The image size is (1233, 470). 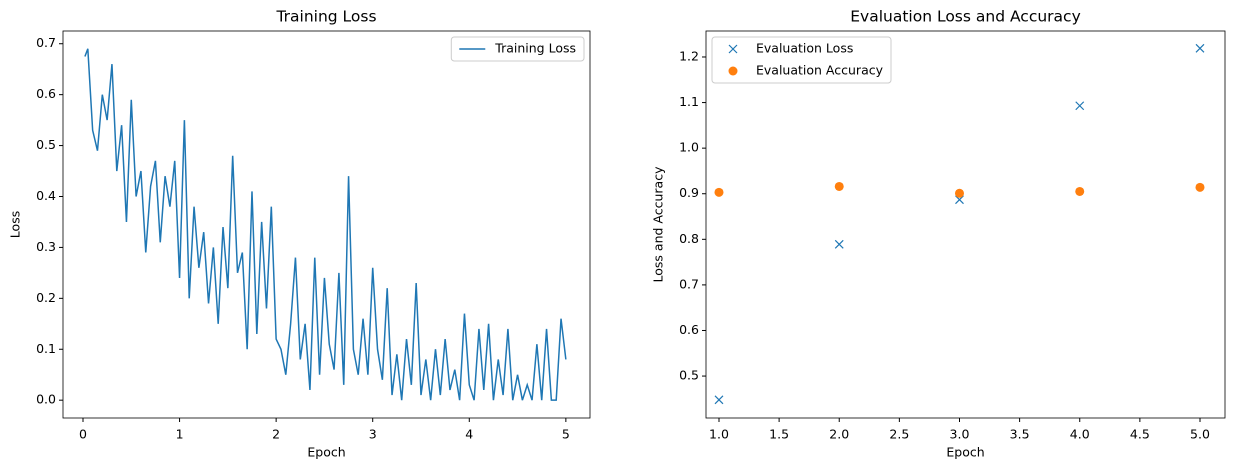 What do you see at coordinates (1140, 434) in the screenshot?
I see `x-tick-label: 4.5` at bounding box center [1140, 434].